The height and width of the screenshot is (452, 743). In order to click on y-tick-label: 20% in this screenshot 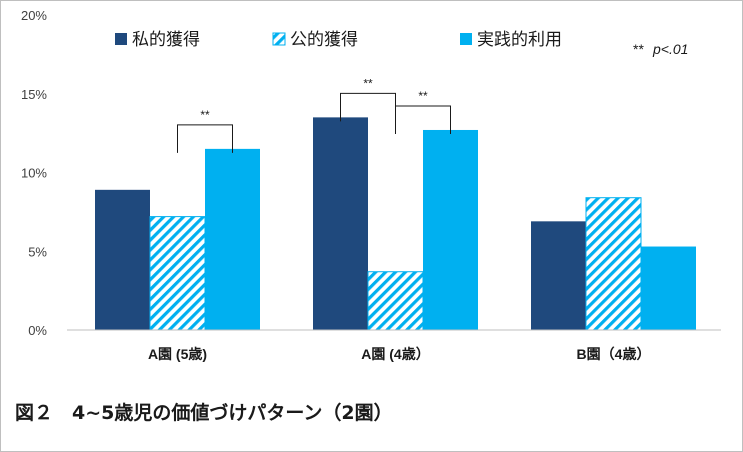, I will do `click(34, 15)`.